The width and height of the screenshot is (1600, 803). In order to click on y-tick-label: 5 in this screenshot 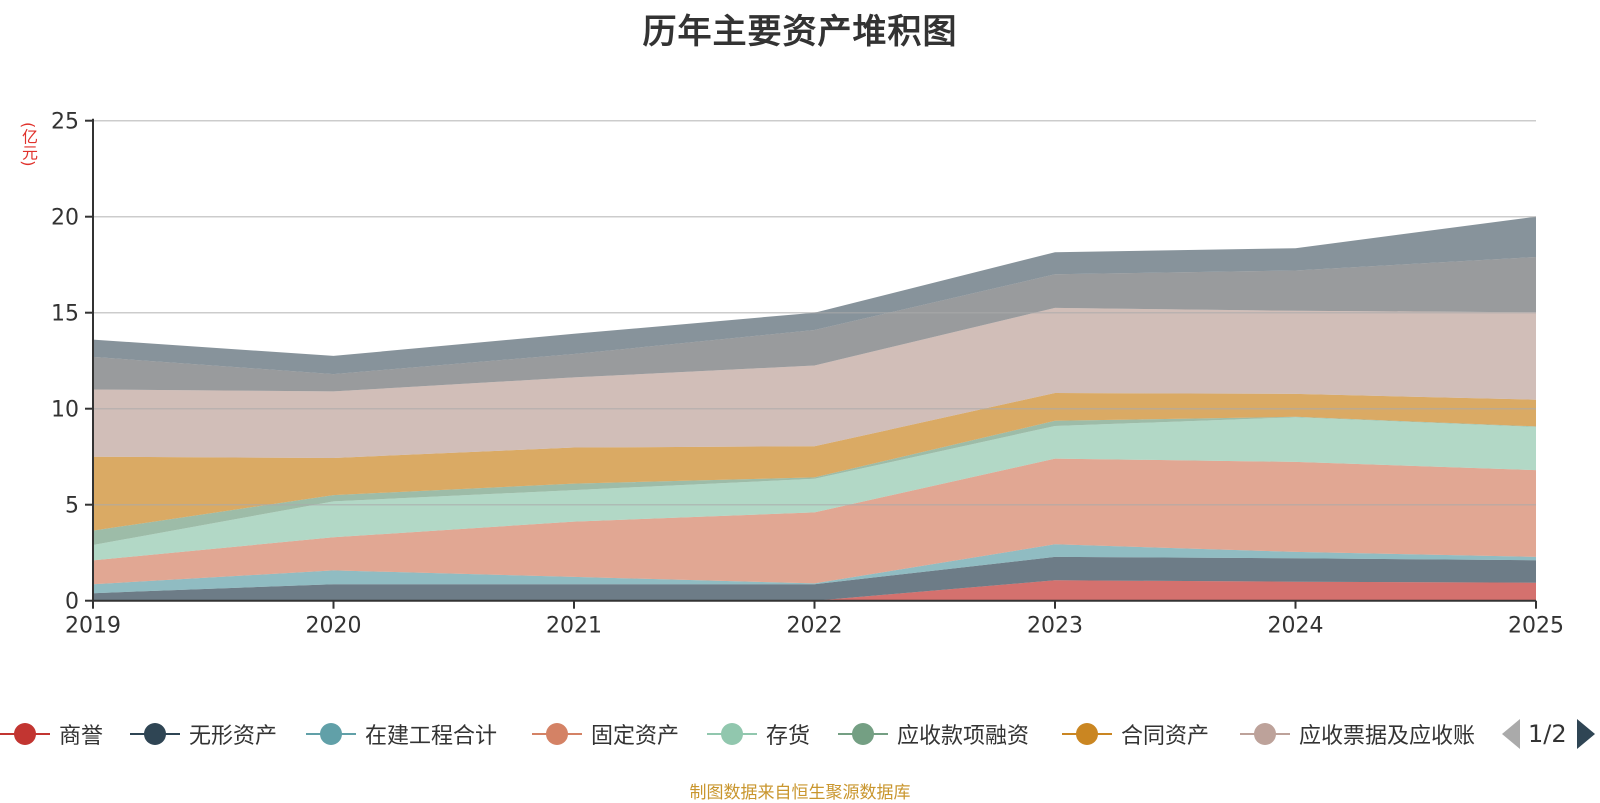, I will do `click(72, 506)`.